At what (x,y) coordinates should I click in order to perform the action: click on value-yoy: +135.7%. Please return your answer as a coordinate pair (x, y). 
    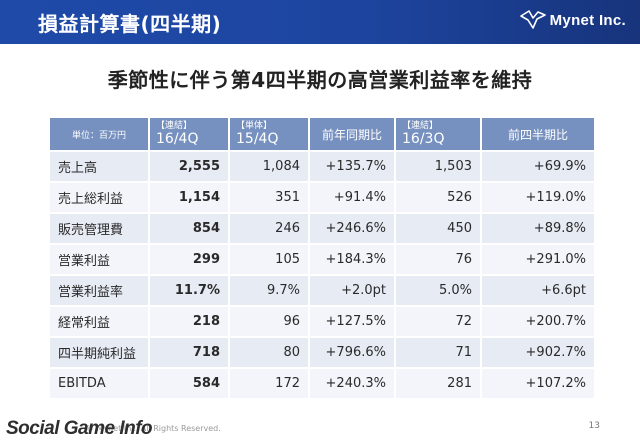
    Looking at the image, I should click on (352, 166).